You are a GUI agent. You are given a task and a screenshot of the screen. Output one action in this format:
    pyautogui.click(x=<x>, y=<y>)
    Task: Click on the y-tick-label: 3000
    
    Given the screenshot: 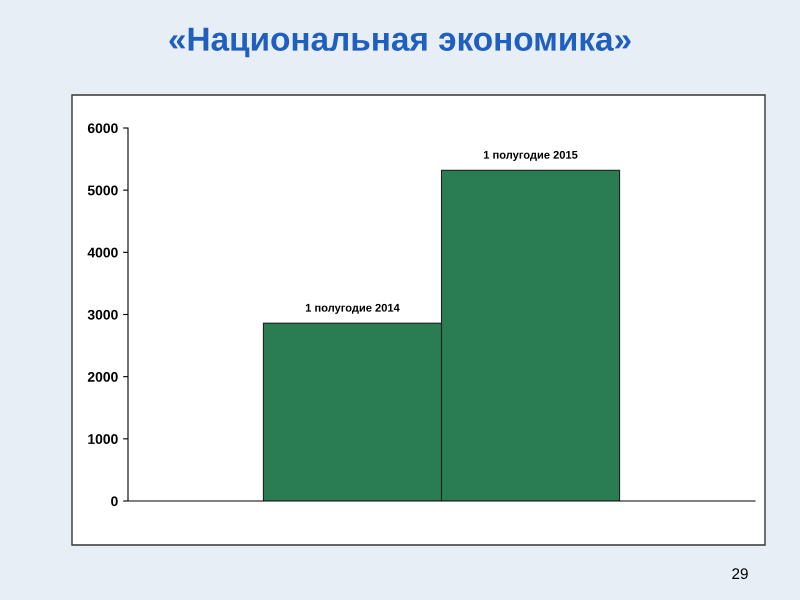 What is the action you would take?
    pyautogui.click(x=103, y=315)
    